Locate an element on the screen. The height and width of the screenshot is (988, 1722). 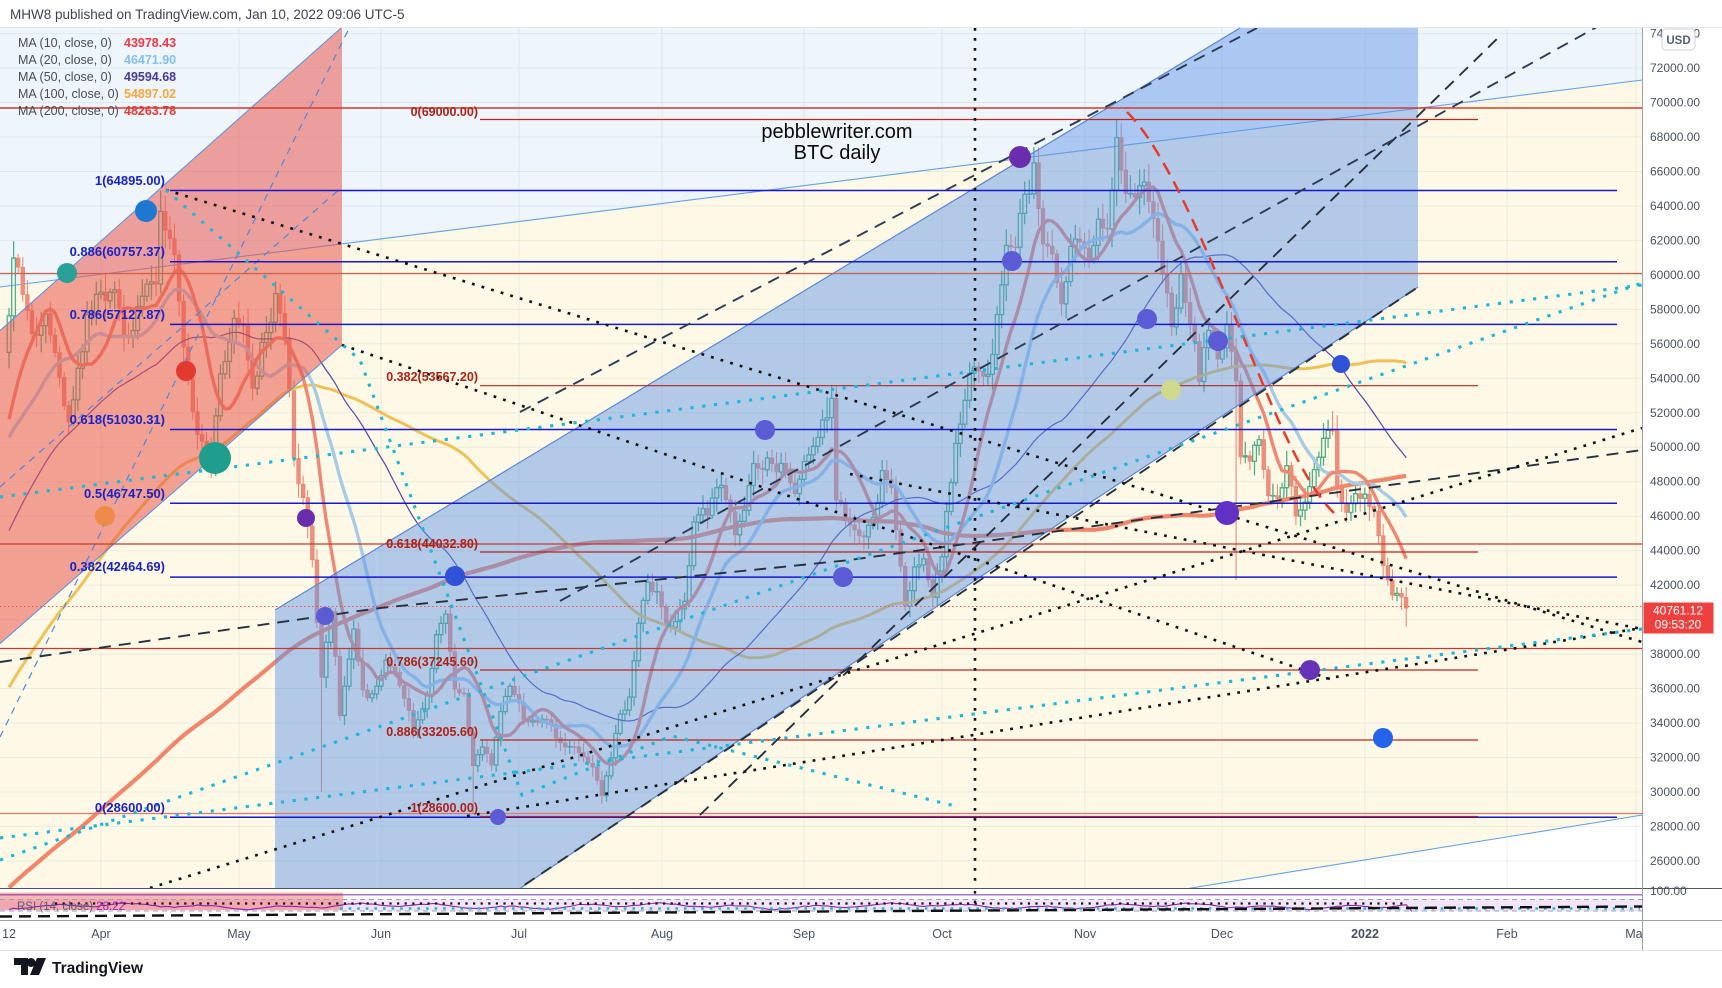
svg-text: Oct is located at coordinates (942, 934).